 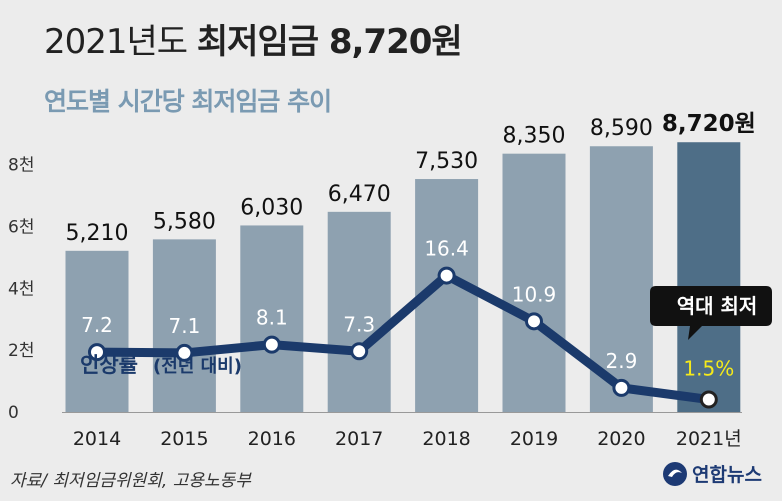 I want to click on bar-value-label: 5,210, so click(x=97, y=233).